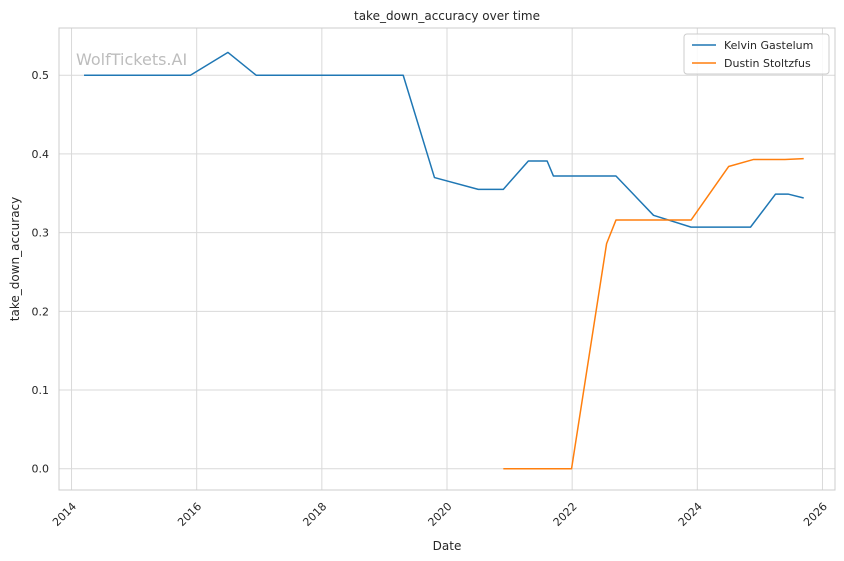 The image size is (844, 561). Describe the element at coordinates (15, 259) in the screenshot. I see `y-axis-title: take_down_accuracy` at that location.